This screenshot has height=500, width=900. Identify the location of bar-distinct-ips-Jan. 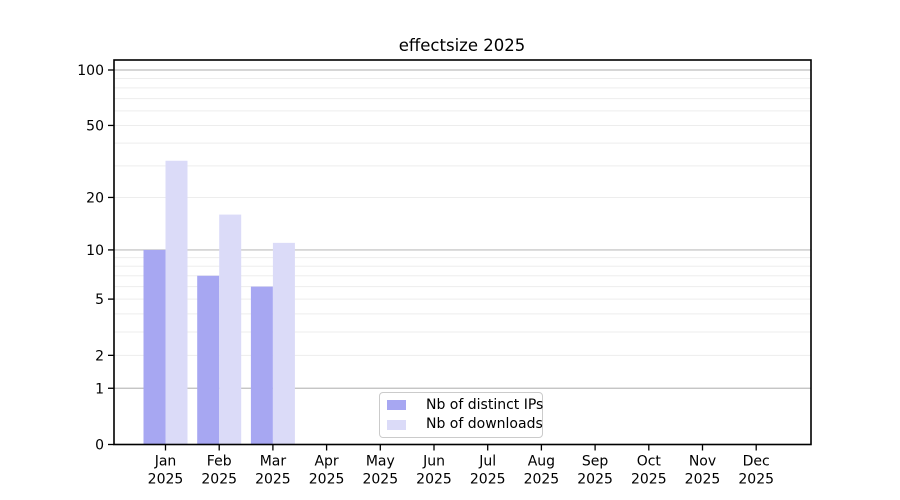
(154, 347).